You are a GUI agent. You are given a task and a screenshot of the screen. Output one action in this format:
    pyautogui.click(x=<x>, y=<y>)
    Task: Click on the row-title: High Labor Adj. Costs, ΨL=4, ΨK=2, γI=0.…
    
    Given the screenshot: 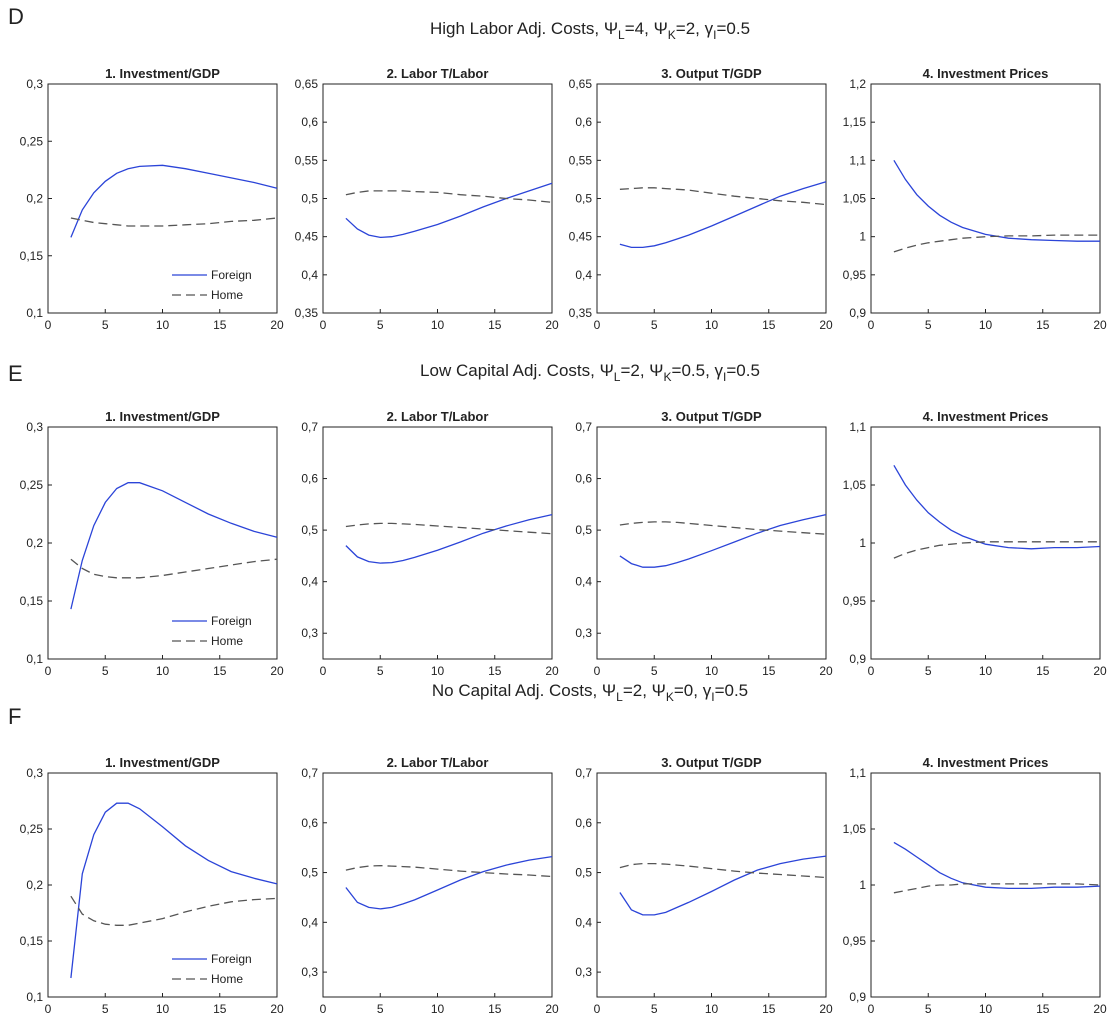 What is the action you would take?
    pyautogui.click(x=590, y=30)
    